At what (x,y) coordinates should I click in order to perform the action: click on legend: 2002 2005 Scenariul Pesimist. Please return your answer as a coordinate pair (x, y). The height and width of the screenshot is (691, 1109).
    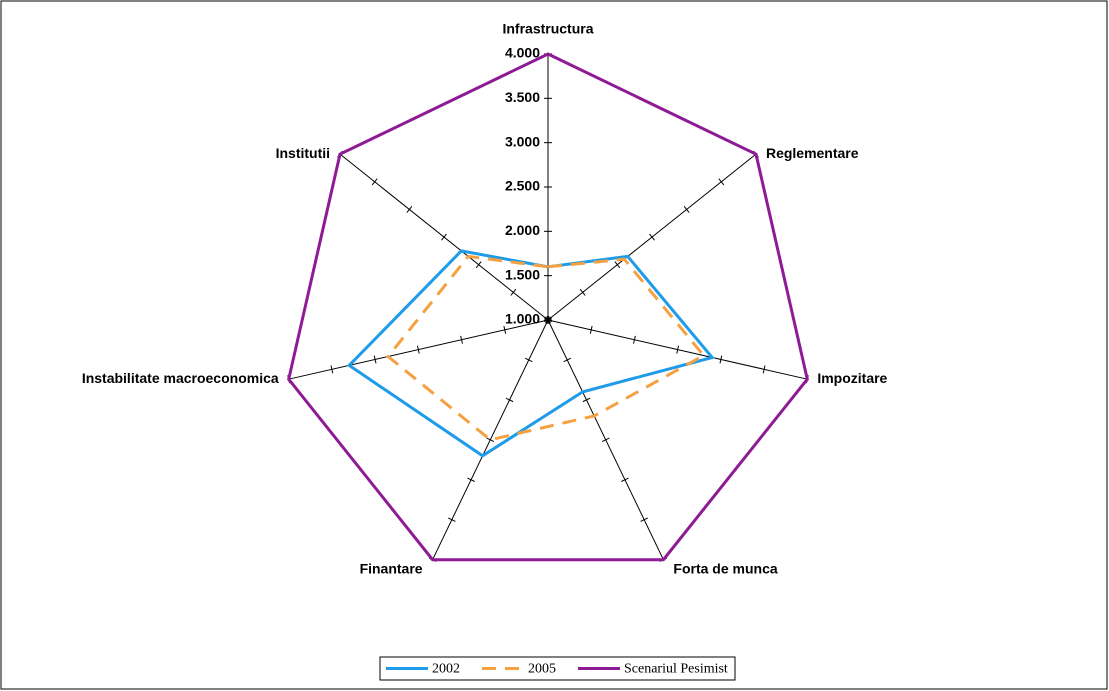
    Looking at the image, I should click on (557, 668).